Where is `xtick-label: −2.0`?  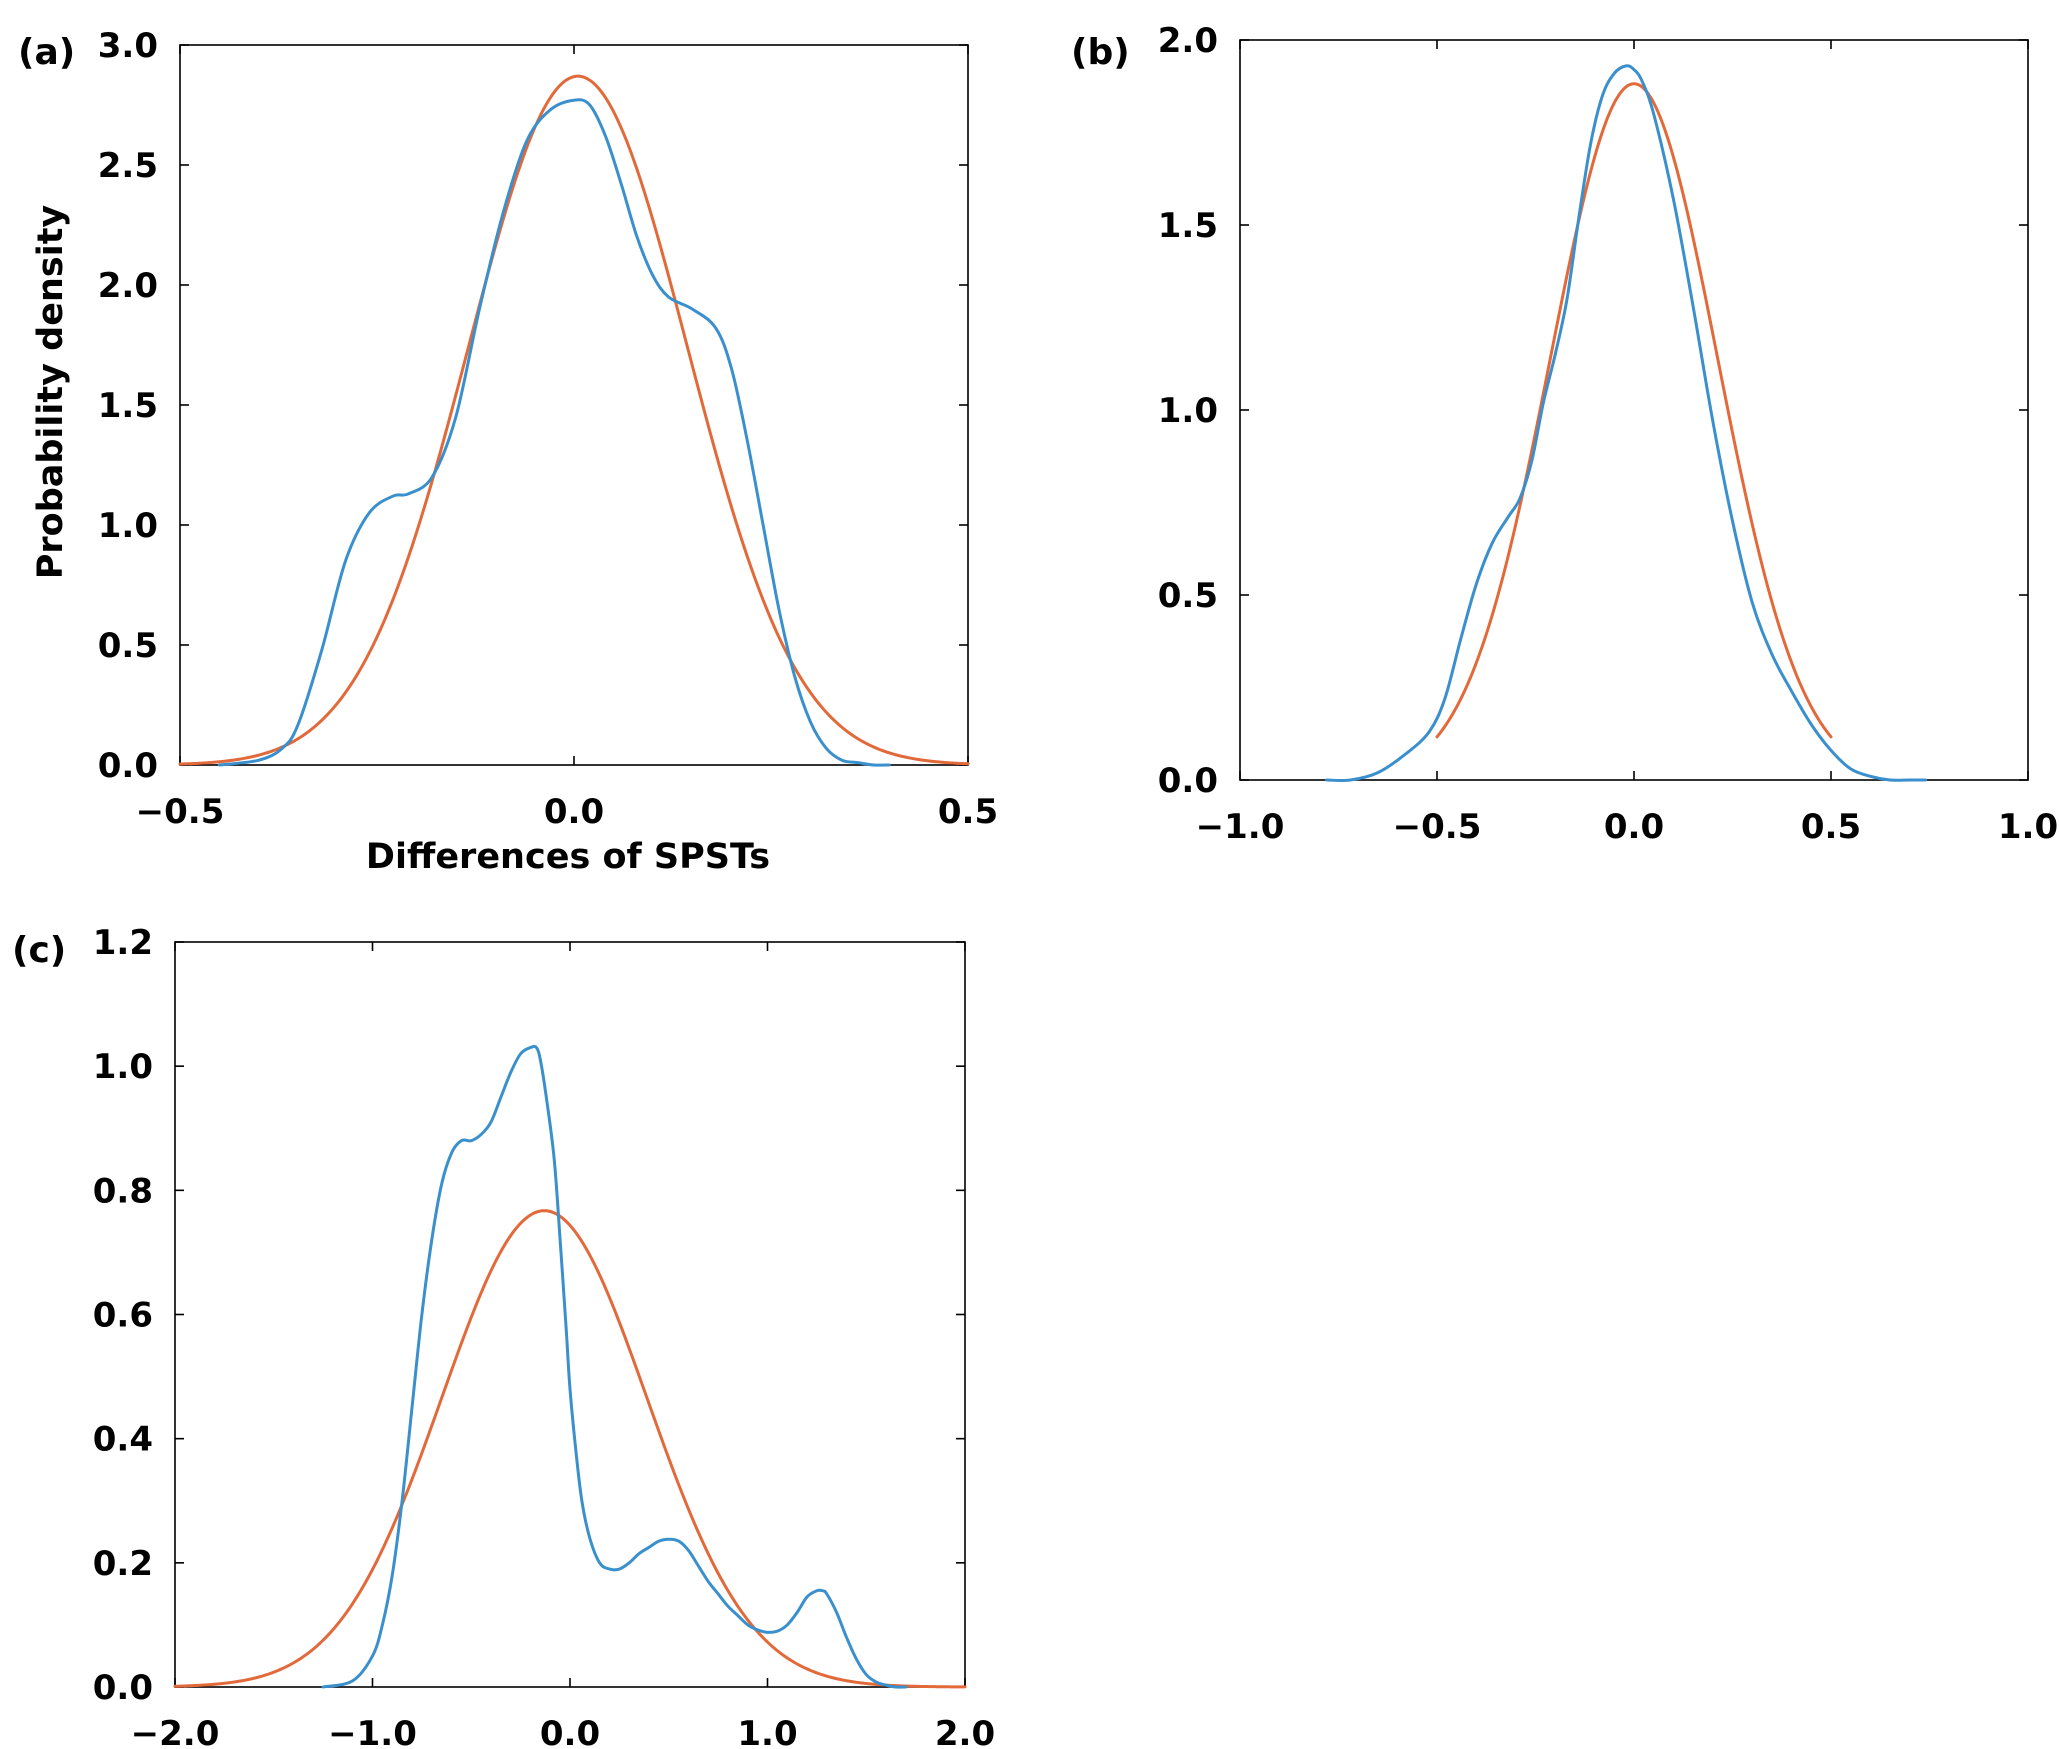
xtick-label: −2.0 is located at coordinates (175, 1731).